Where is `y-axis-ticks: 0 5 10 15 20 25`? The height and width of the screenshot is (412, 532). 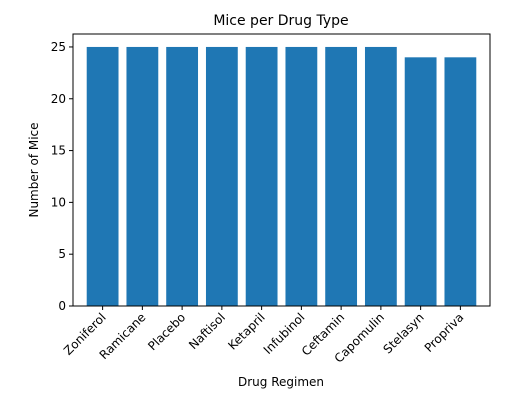 y-axis-ticks: 0 5 10 15 20 25 is located at coordinates (62, 176).